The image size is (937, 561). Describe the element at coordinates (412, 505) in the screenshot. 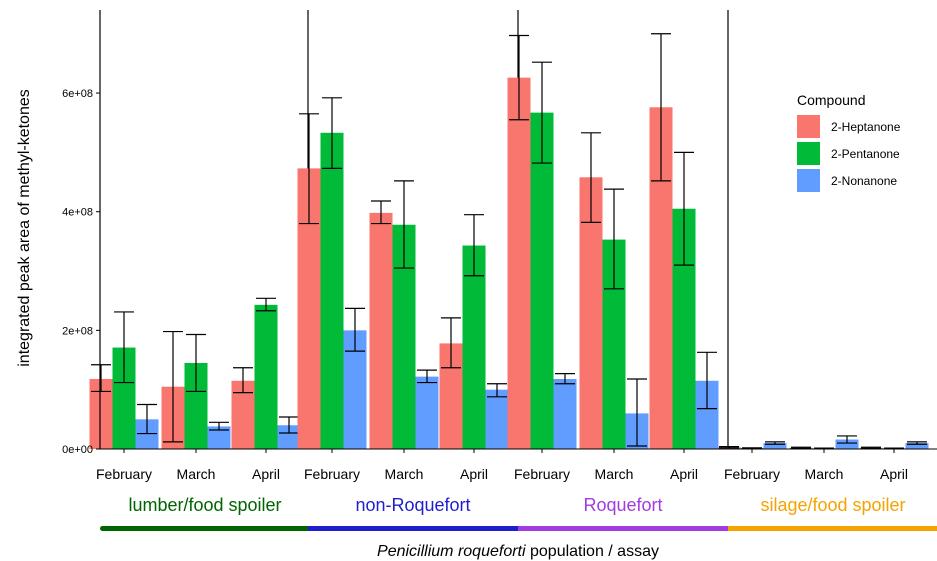

I see `population-label: non-Roquefort` at that location.